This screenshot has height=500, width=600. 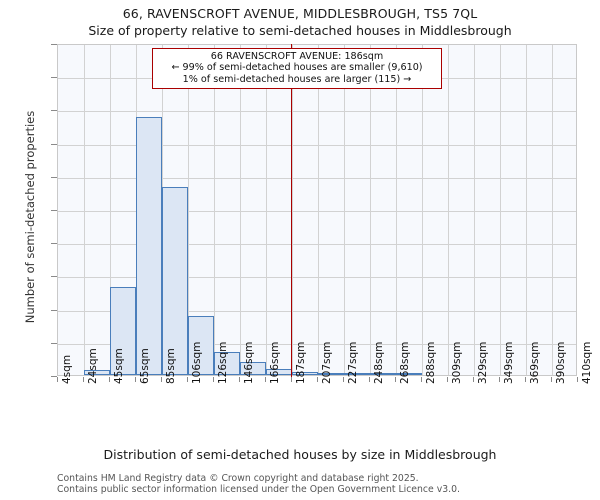 I want to click on x-tick-label: 85sqm, so click(x=171, y=366).